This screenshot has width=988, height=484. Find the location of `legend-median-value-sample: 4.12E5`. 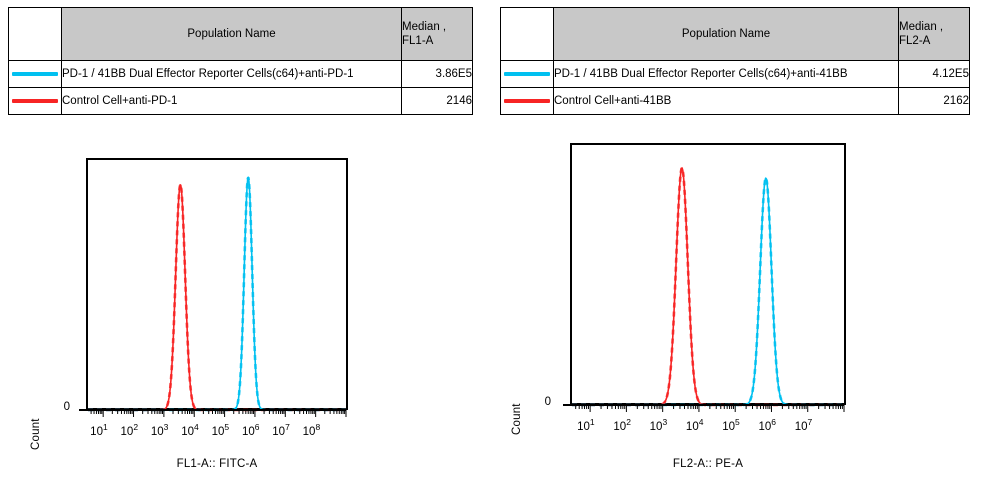

legend-median-value-sample: 4.12E5 is located at coordinates (934, 74).